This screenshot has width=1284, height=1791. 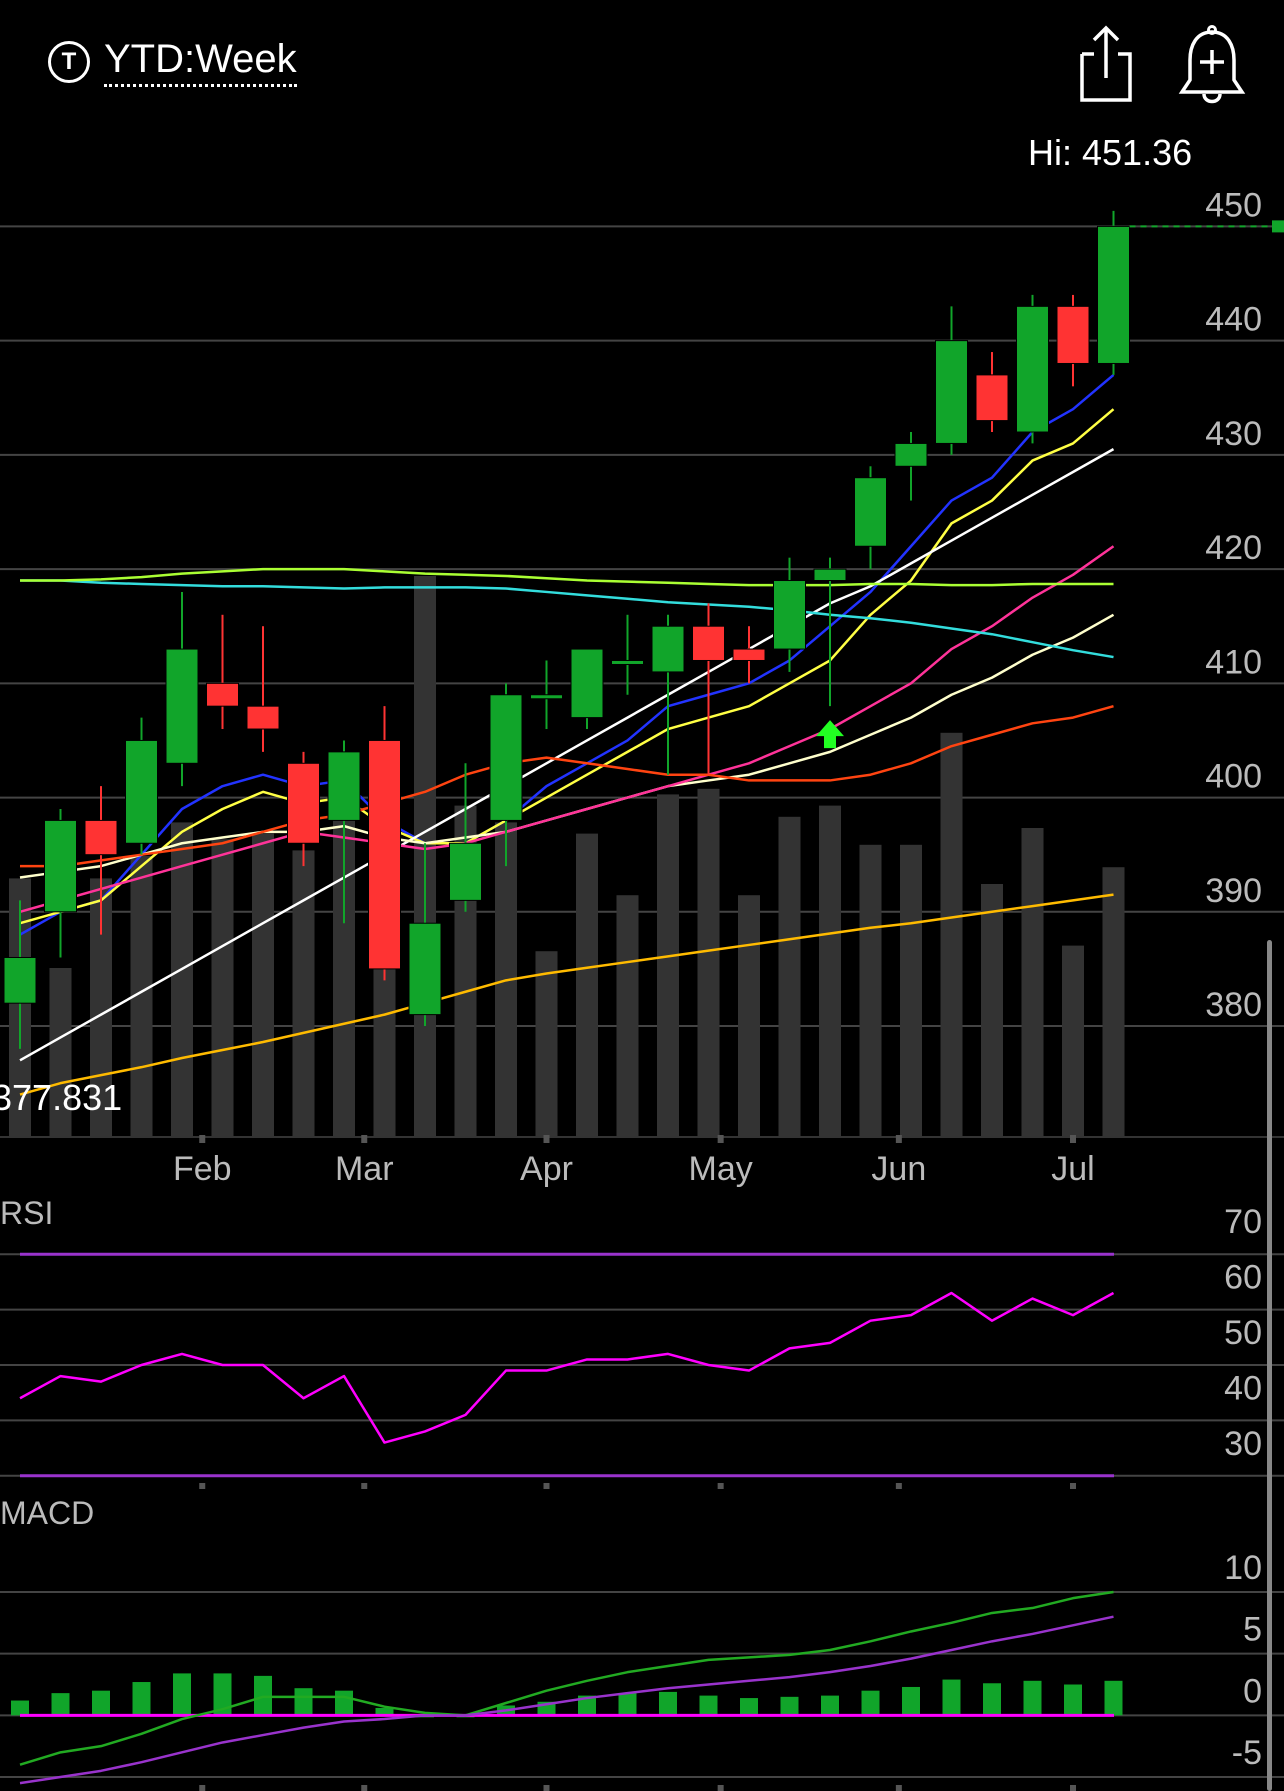 What do you see at coordinates (1233, 1005) in the screenshot?
I see `price-tick-label: 380` at bounding box center [1233, 1005].